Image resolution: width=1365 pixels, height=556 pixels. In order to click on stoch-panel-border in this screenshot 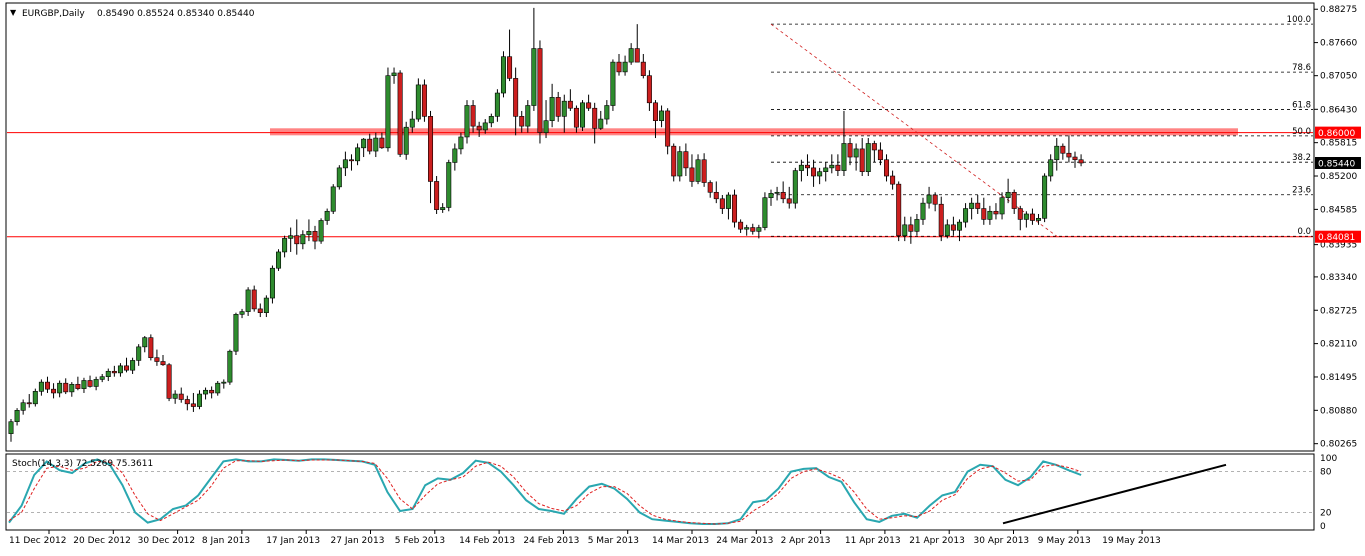, I will do `click(660, 492)`.